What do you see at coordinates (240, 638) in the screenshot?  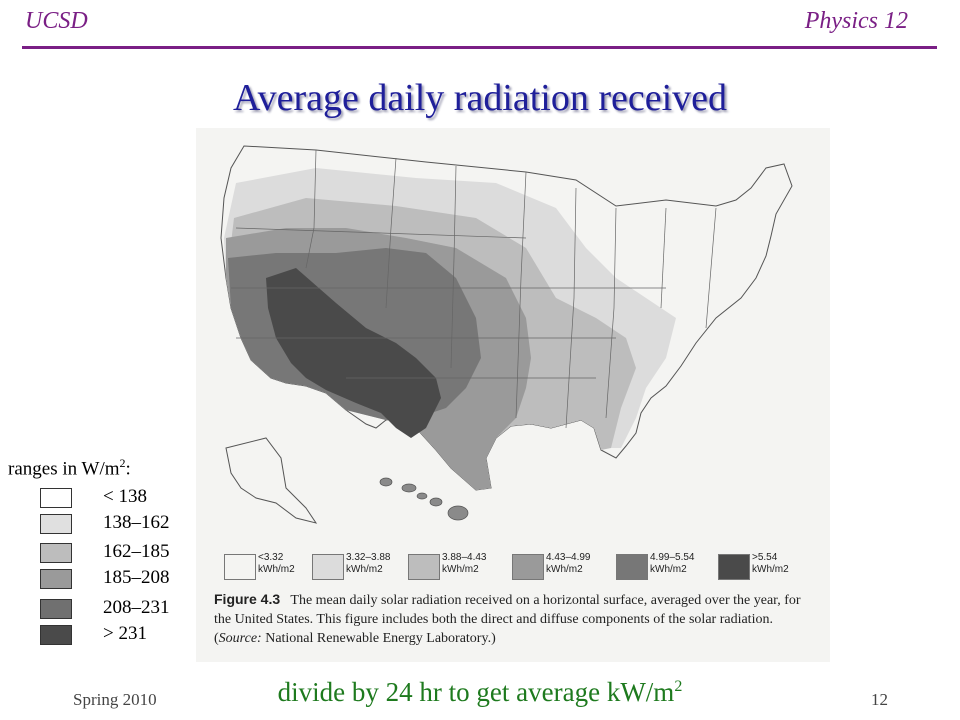 I see `figure-caption-source-label: Source:` at bounding box center [240, 638].